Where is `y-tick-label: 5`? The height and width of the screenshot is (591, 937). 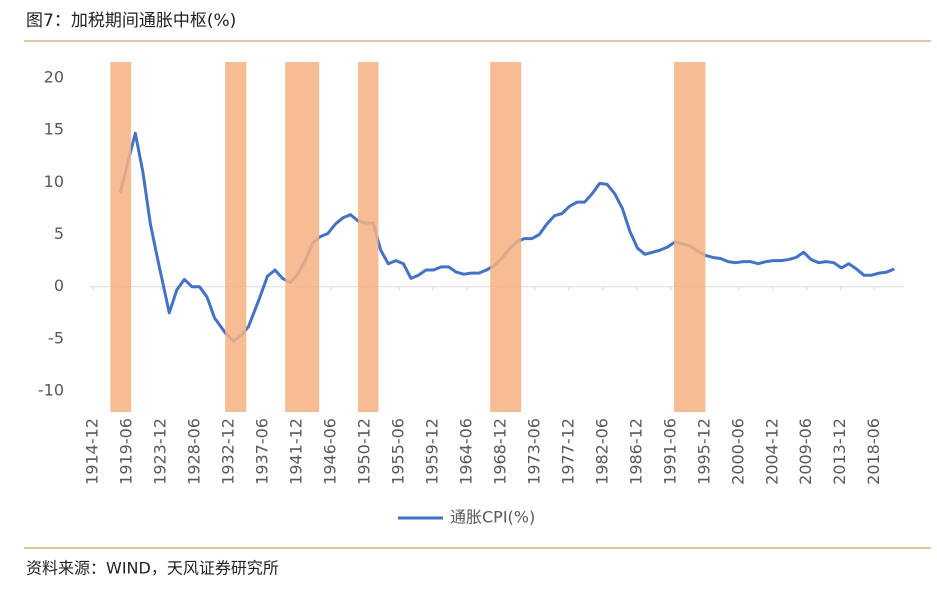 y-tick-label: 5 is located at coordinates (59, 233).